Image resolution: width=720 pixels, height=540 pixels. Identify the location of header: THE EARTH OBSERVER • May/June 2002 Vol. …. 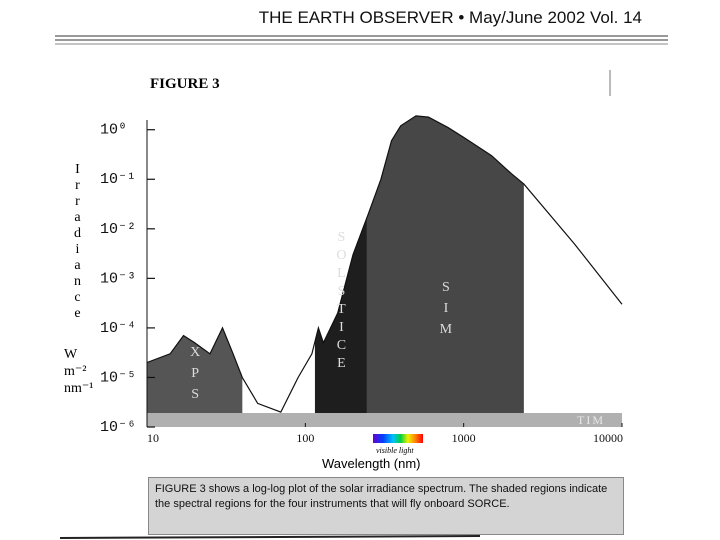
(450, 17).